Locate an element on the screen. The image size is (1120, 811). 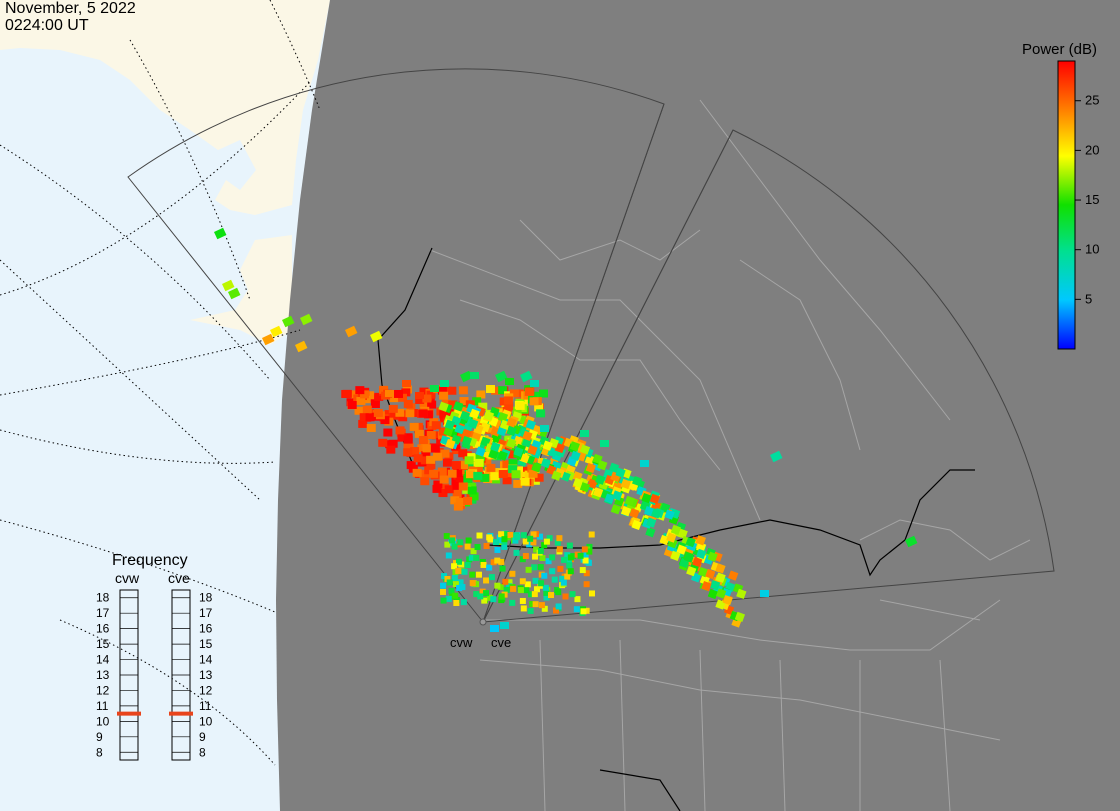
colorbar-tick-label: 25 is located at coordinates (1092, 100).